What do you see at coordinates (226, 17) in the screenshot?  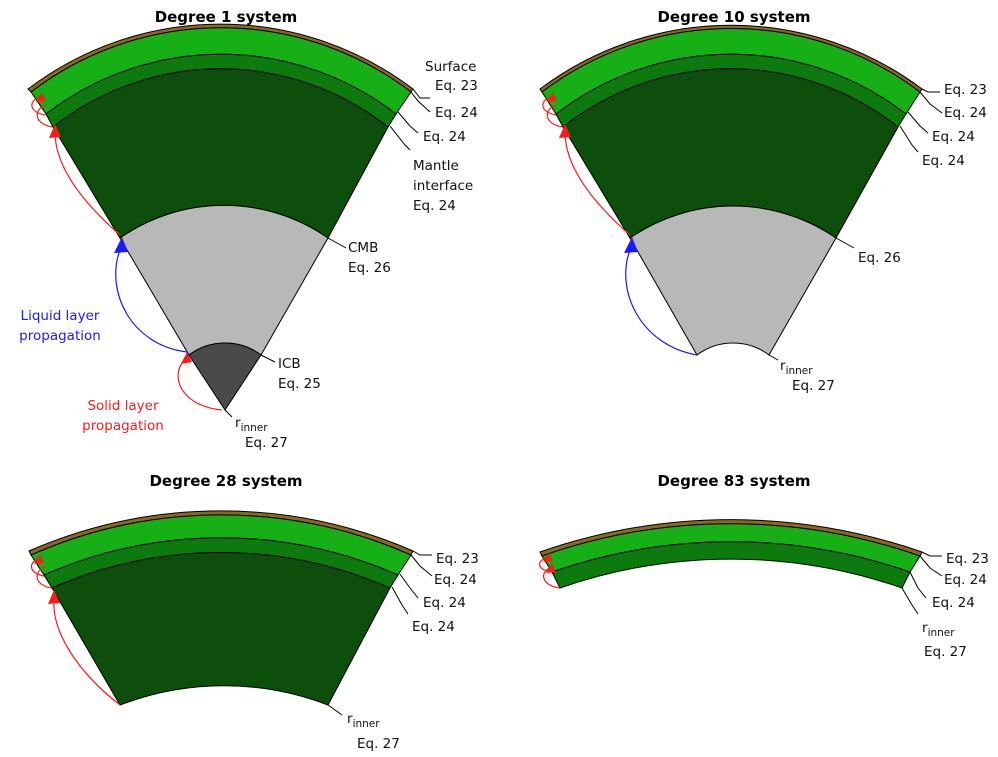 I see `panel-title: Degree 1 system` at bounding box center [226, 17].